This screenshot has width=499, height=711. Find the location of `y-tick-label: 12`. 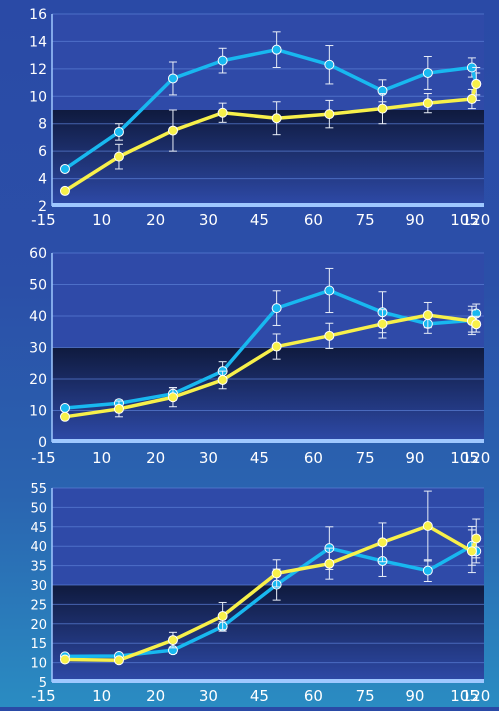

y-tick-label: 12 is located at coordinates (38, 70).